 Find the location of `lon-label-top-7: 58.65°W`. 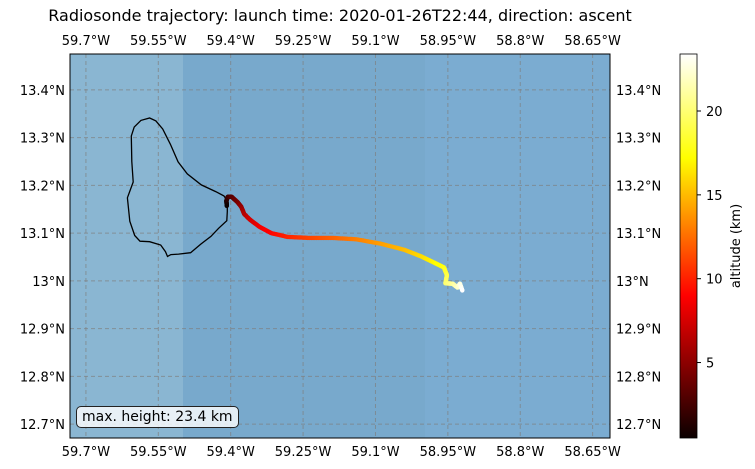

lon-label-top-7: 58.65°W is located at coordinates (592, 41).